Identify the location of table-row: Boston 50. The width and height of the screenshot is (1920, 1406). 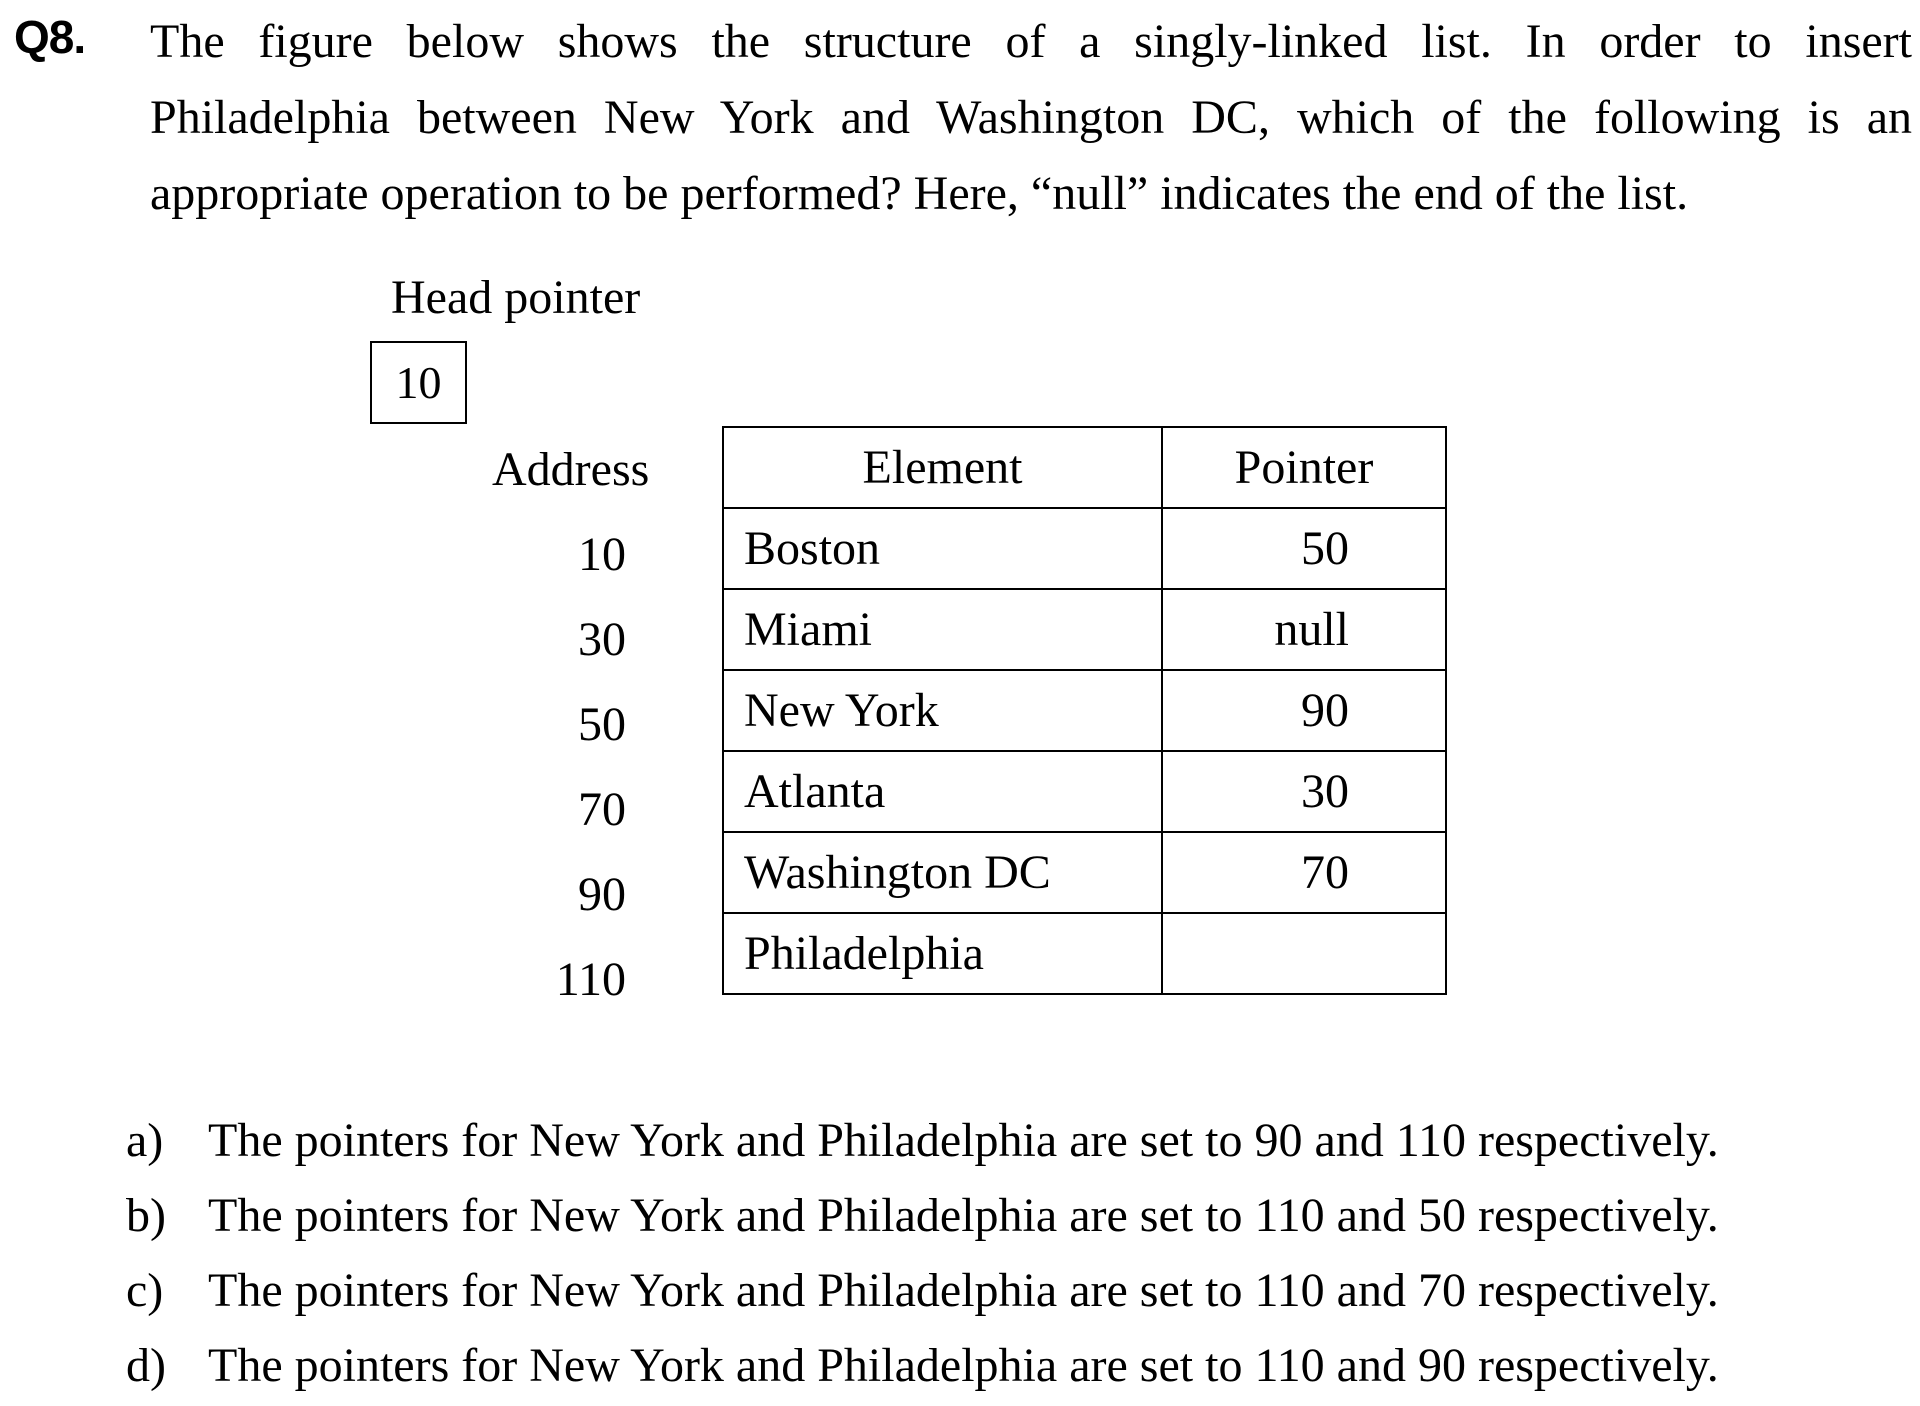
(1084, 548).